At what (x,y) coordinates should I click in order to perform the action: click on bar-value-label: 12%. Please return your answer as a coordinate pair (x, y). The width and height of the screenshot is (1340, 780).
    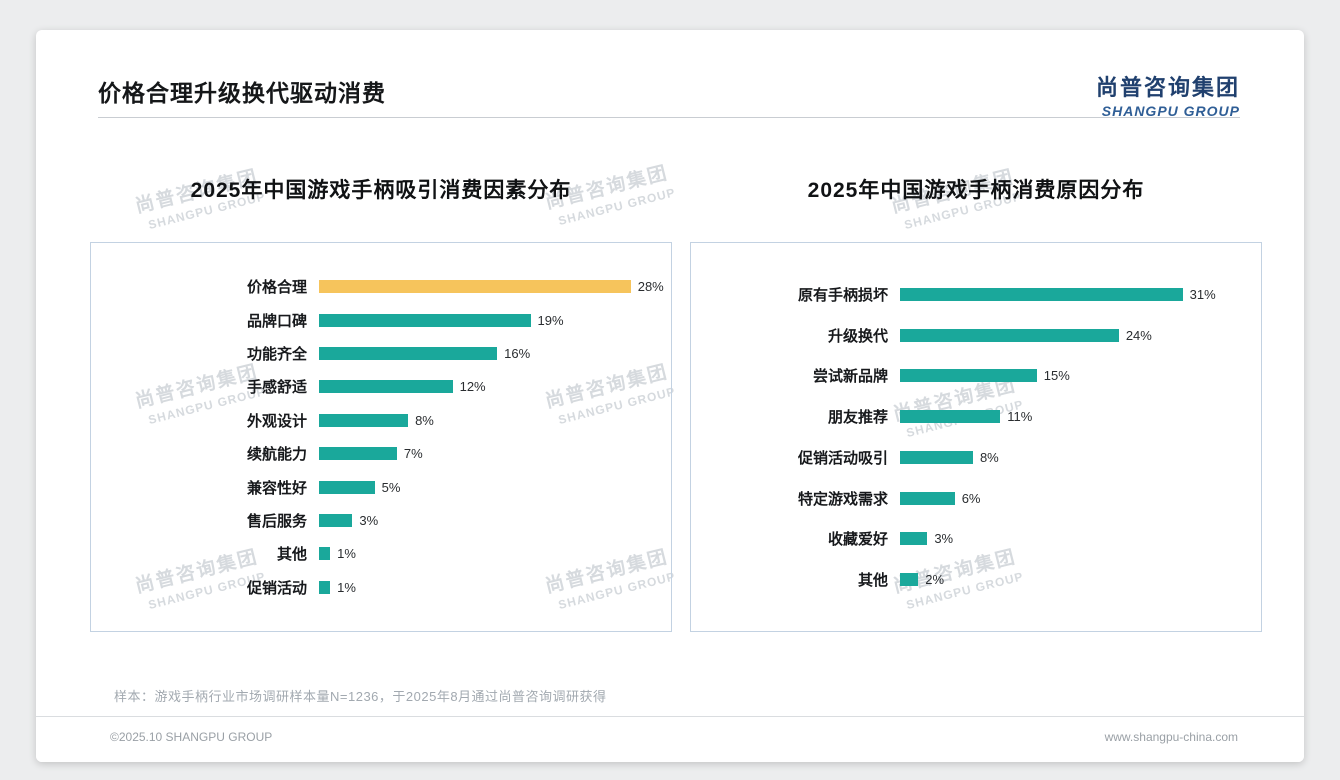
    Looking at the image, I should click on (472, 387).